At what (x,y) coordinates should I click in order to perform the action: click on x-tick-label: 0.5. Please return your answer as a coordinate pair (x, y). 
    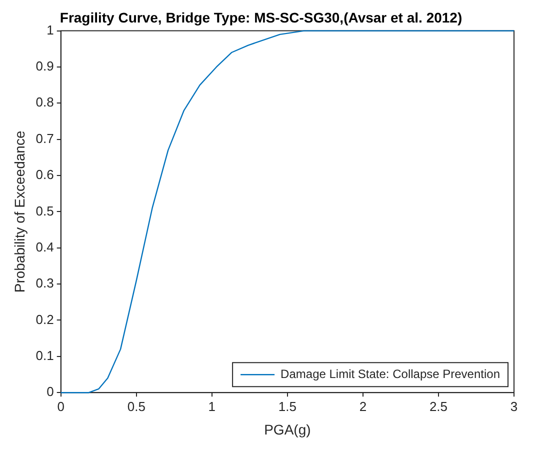
    Looking at the image, I should click on (136, 406).